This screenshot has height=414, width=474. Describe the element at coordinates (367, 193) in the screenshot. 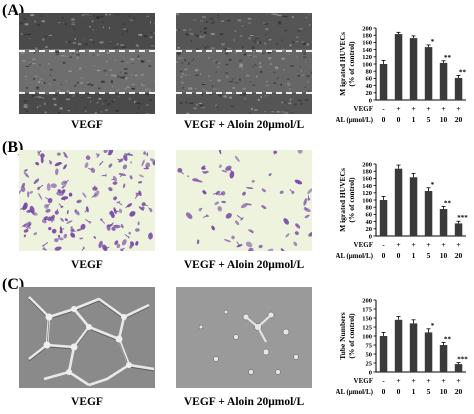

I see `y-tick-label: 120` at that location.